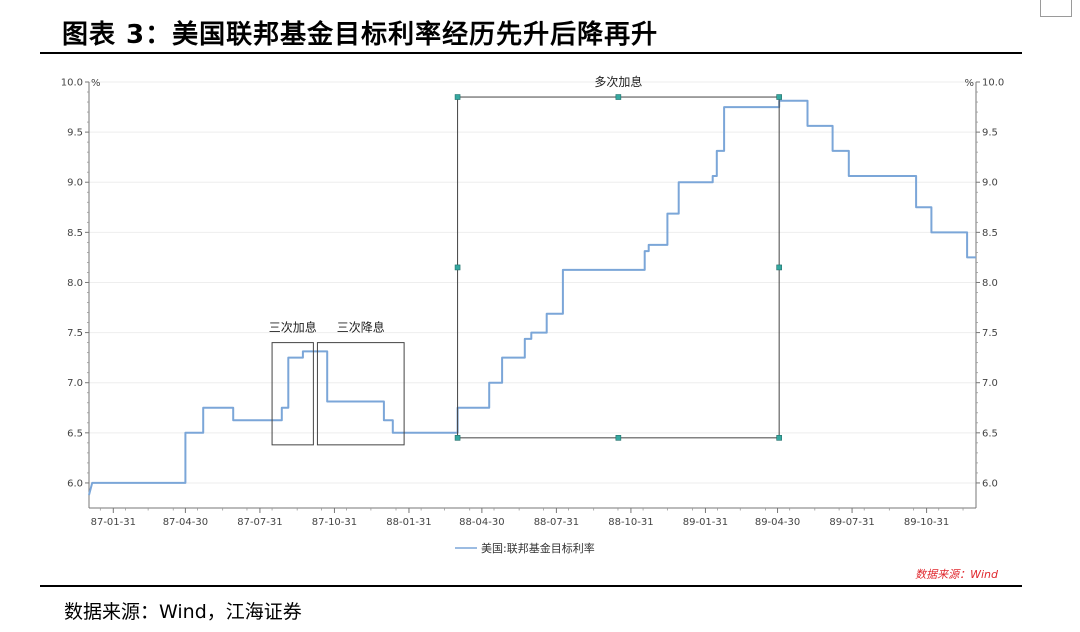 This screenshot has width=1080, height=632. Describe the element at coordinates (990, 333) in the screenshot. I see `y-tick-label-right: 7.5` at that location.